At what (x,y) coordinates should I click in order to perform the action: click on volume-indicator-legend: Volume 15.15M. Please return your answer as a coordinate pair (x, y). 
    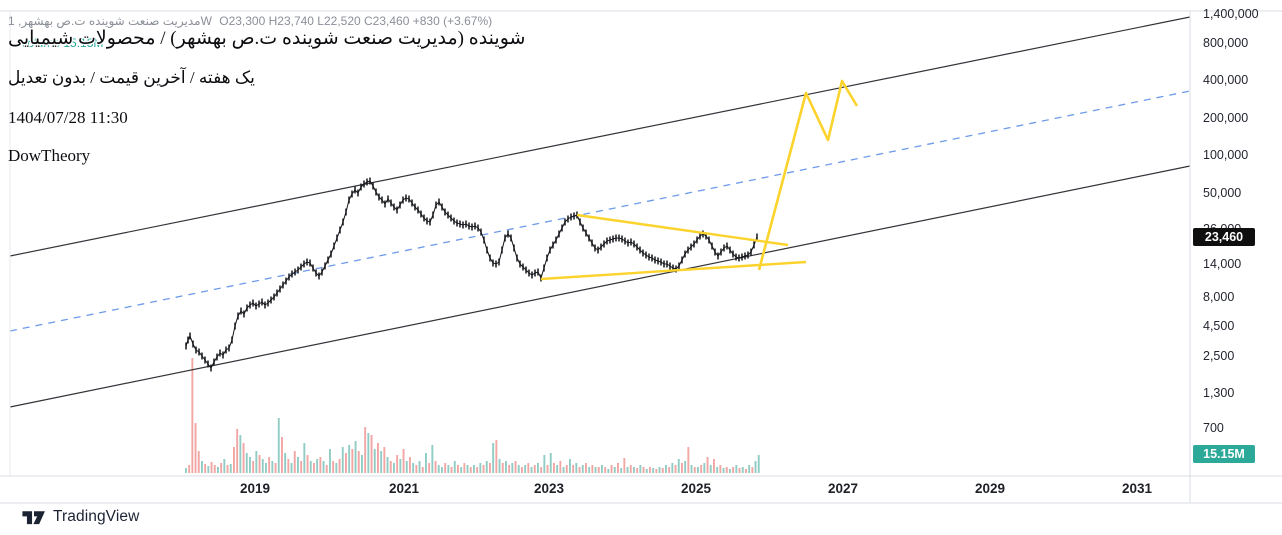
    Looking at the image, I should click on (62, 43).